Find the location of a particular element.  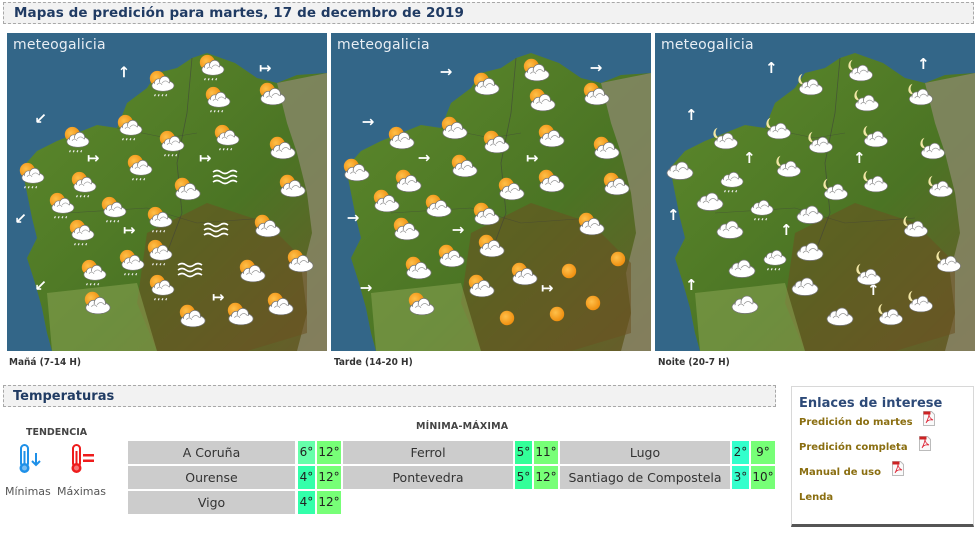

min-max-header: MÍNIMA-MÁXIMA is located at coordinates (462, 426).